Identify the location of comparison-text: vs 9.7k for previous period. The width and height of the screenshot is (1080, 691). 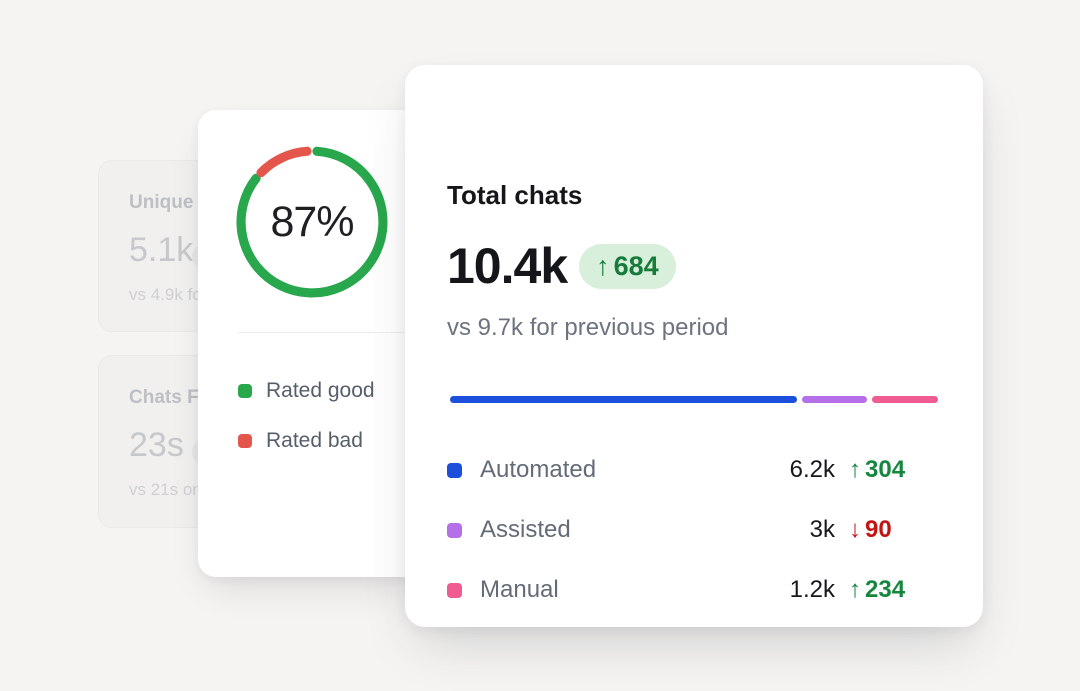
(588, 327).